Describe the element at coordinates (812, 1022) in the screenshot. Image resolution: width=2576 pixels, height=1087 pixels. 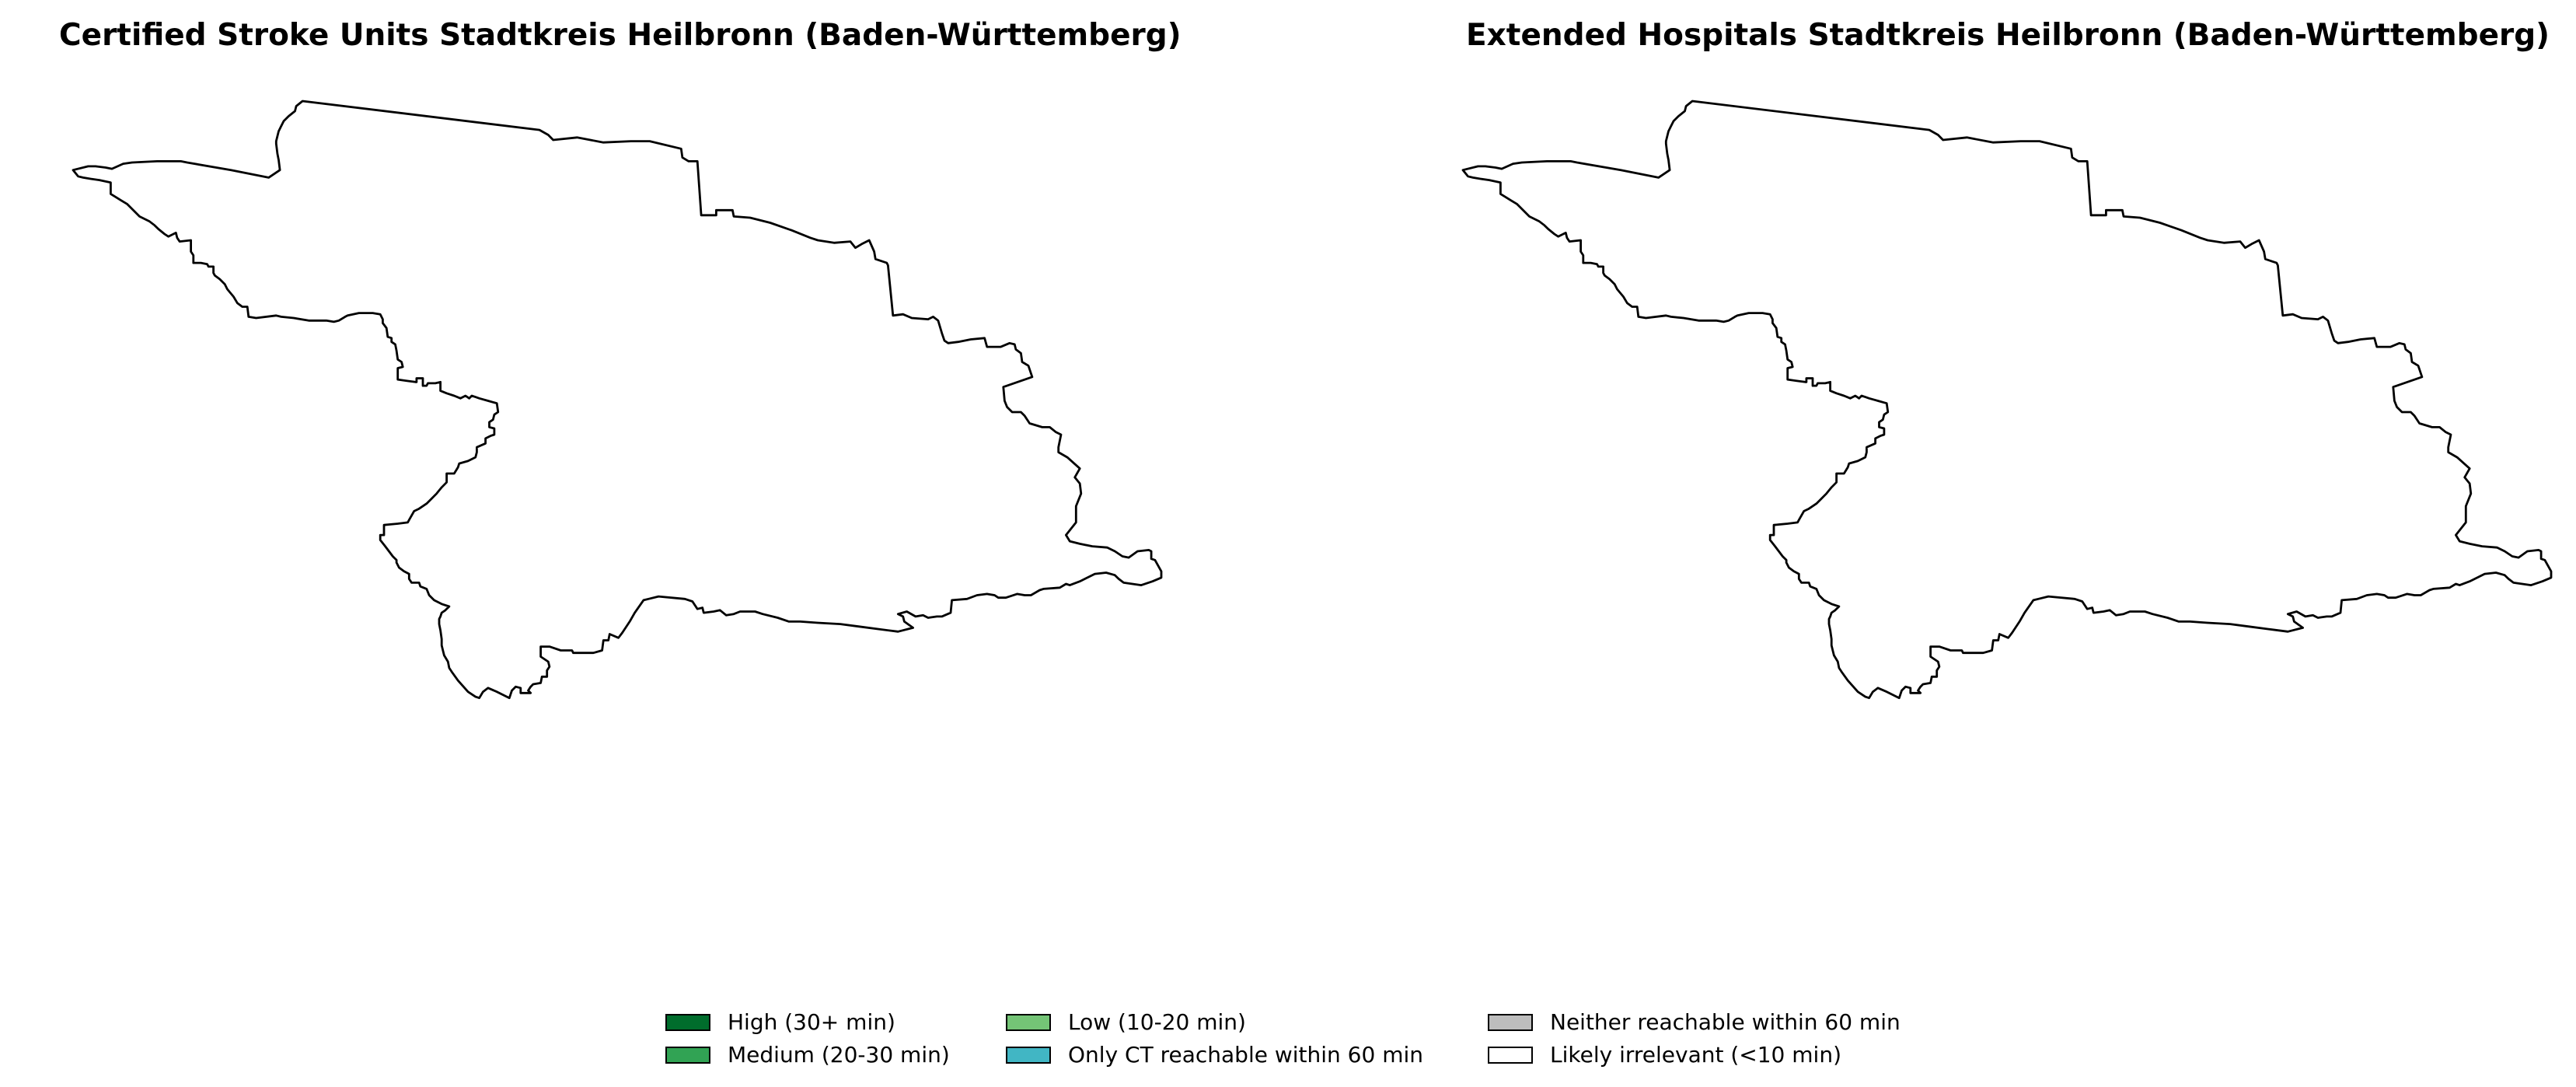
I see `legend-label-high: High (30+ min)` at that location.